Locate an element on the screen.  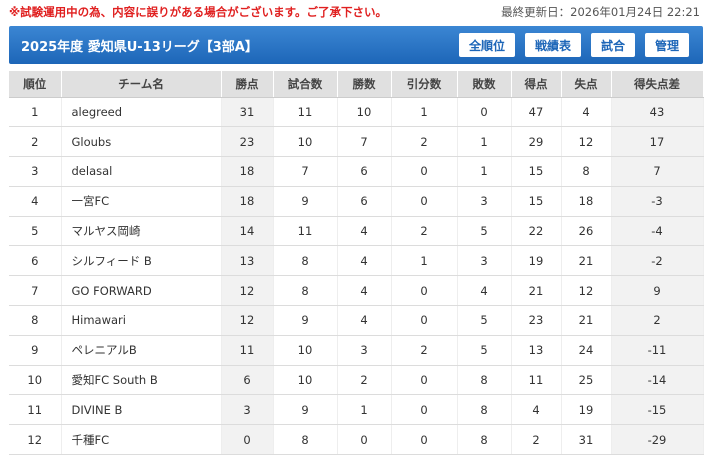
cell-points: 11 is located at coordinates (247, 350).